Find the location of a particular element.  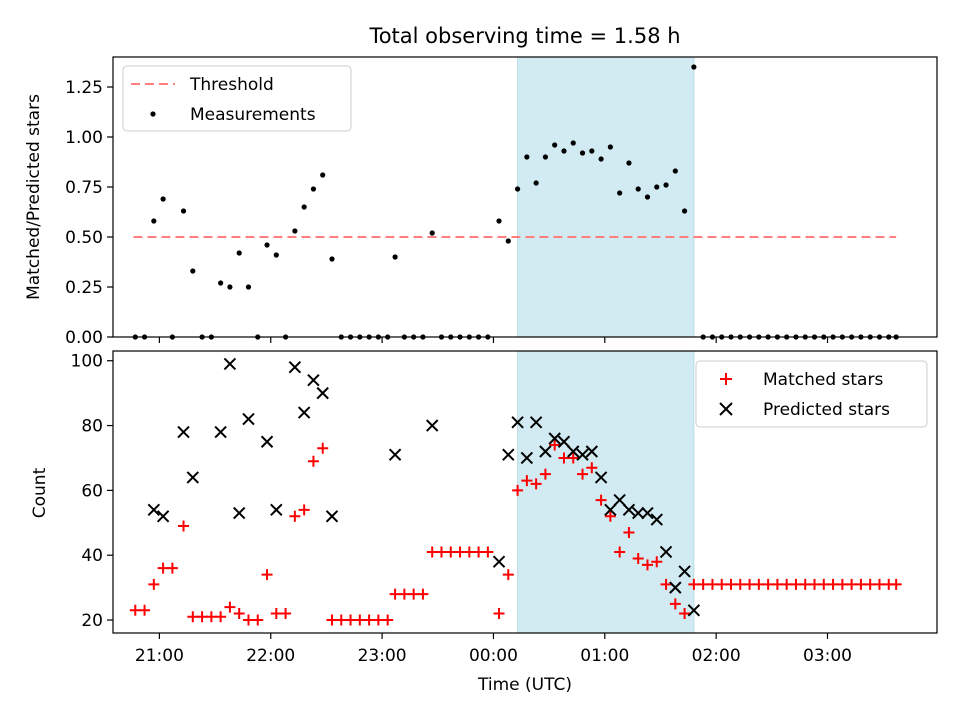

xtick-label: 21:00 is located at coordinates (159, 656).